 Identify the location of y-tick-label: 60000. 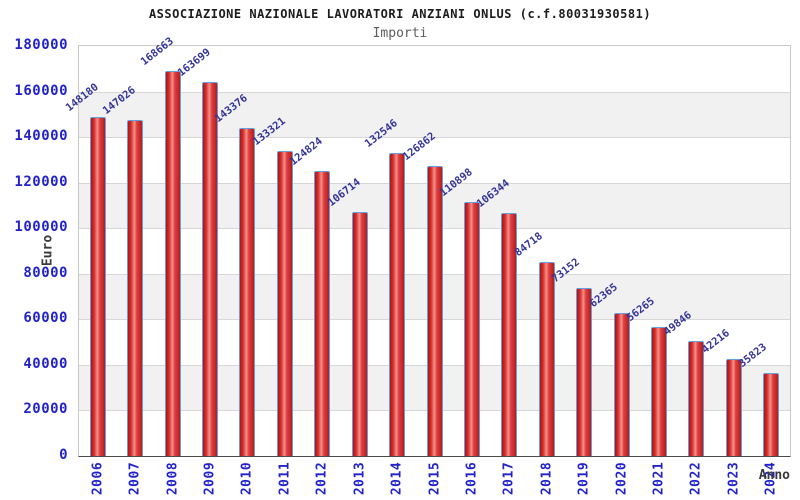
(45, 318).